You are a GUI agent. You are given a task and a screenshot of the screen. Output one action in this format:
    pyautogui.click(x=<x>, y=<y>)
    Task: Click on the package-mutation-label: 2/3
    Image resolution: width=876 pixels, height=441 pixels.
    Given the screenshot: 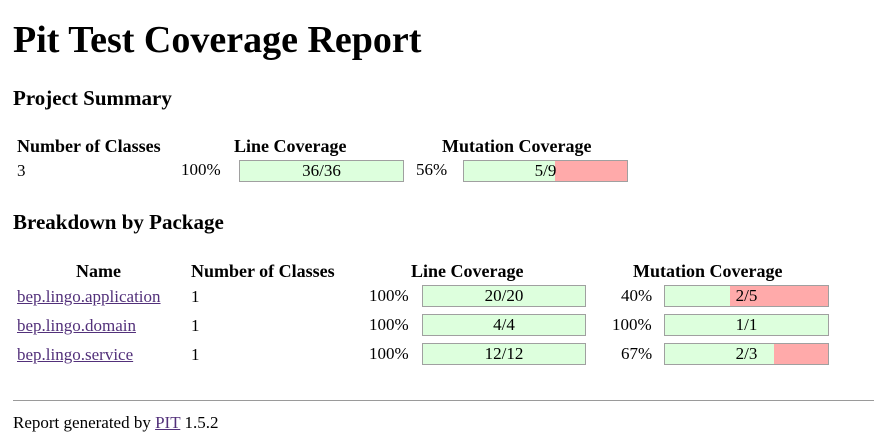 What is the action you would take?
    pyautogui.click(x=746, y=353)
    